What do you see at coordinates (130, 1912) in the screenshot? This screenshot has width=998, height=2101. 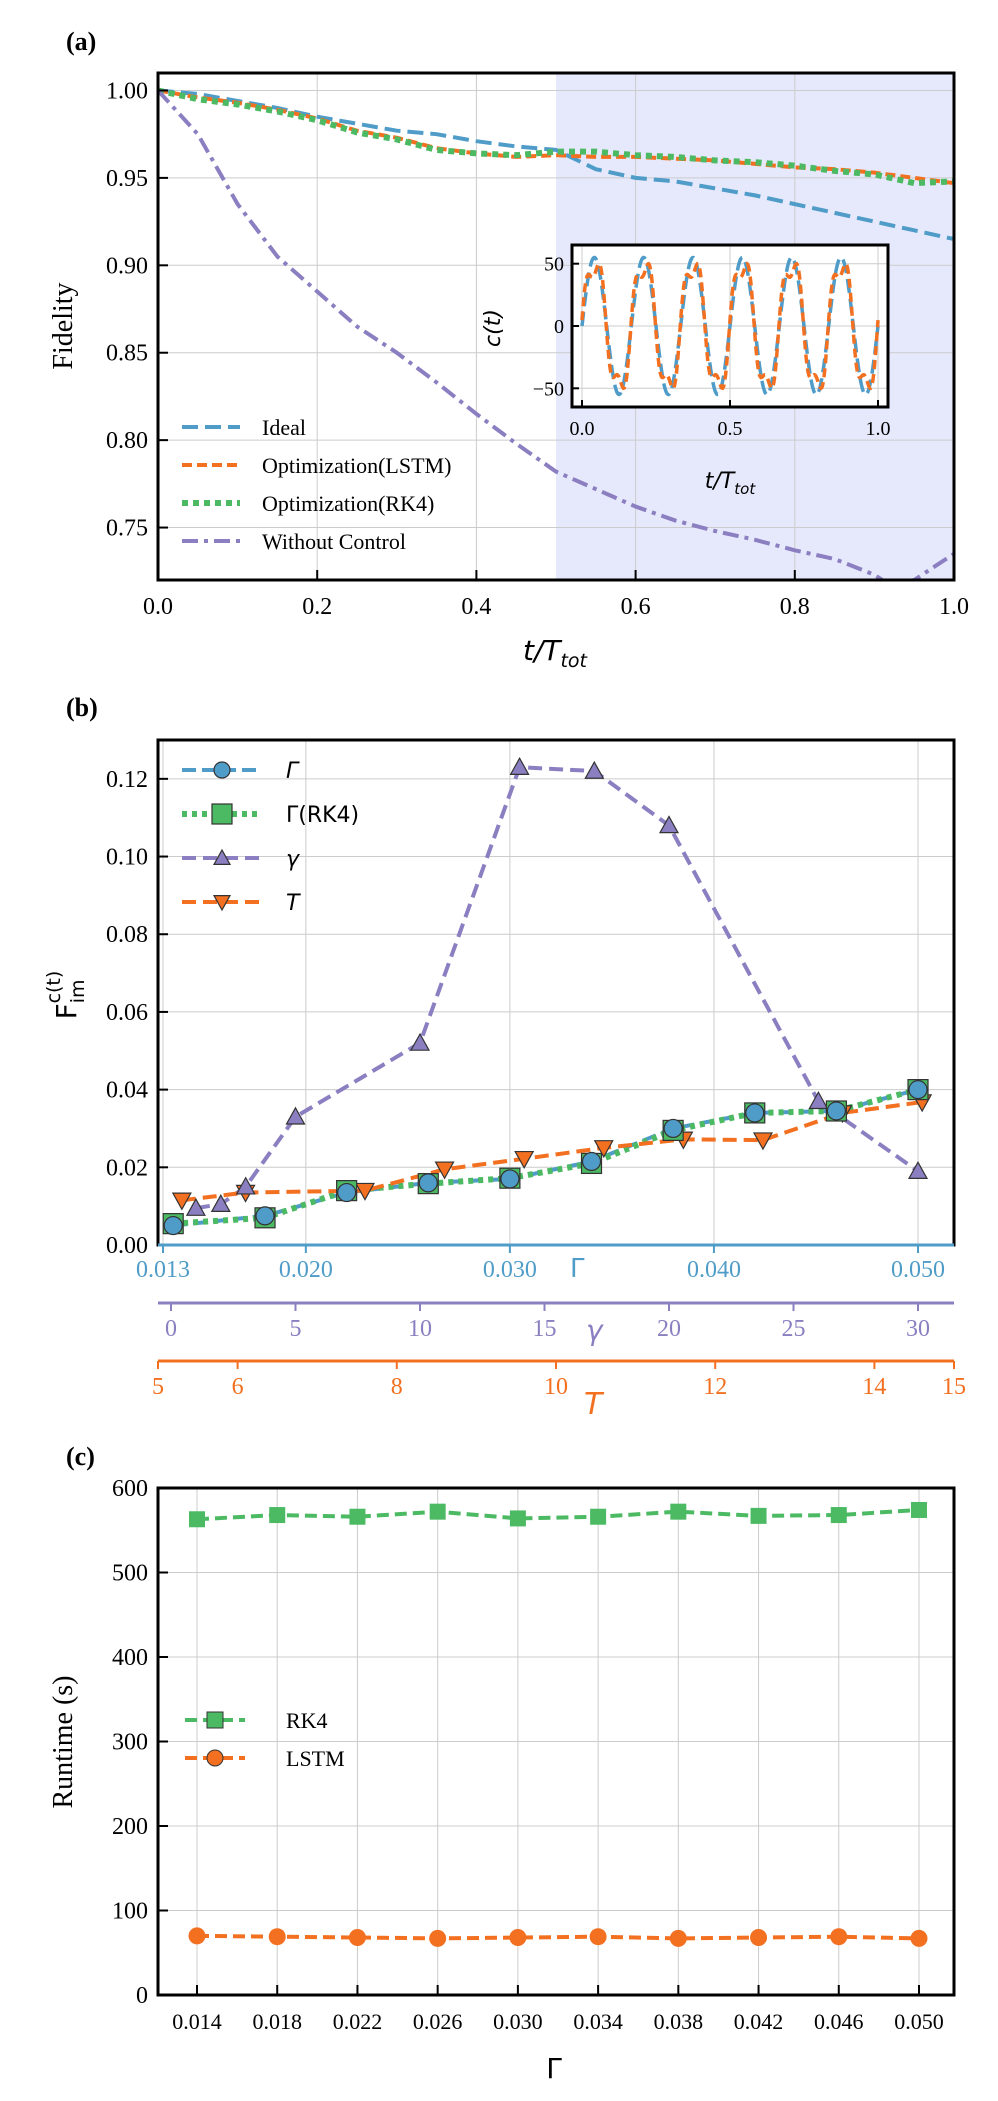 I see `y-tick-label: 100` at bounding box center [130, 1912].